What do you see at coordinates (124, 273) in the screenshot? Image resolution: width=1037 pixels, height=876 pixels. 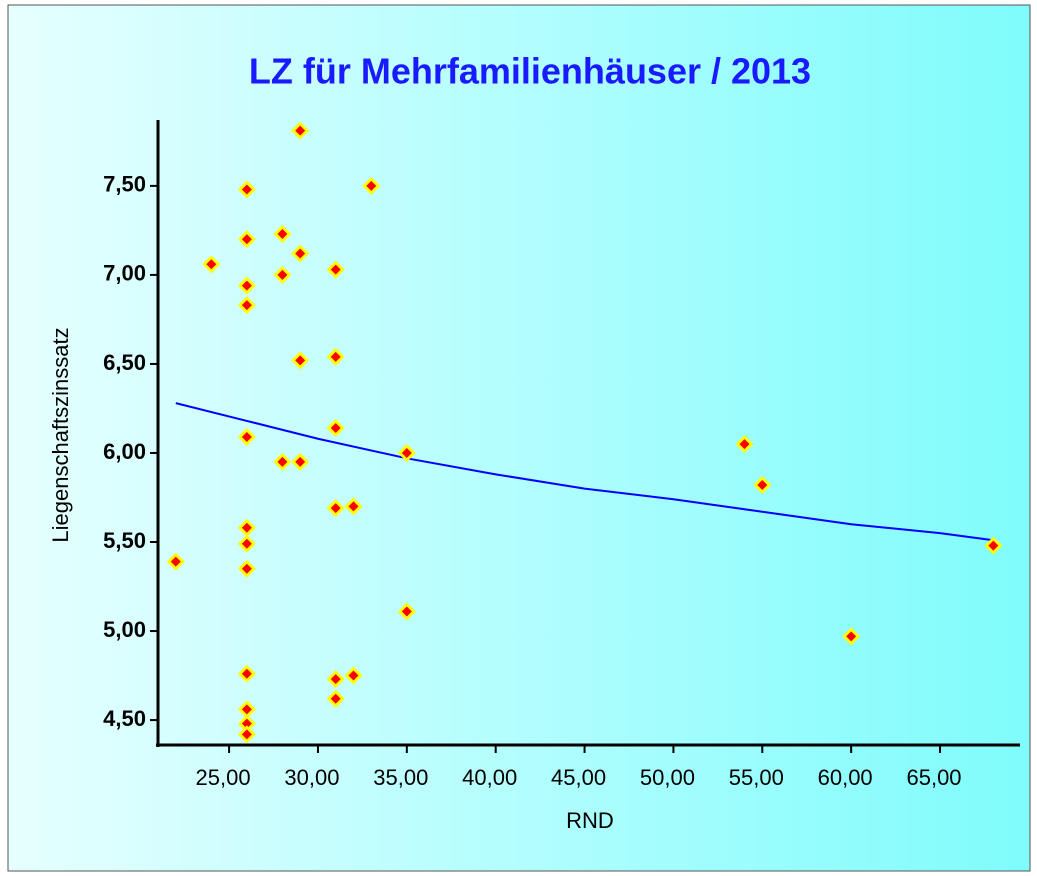 I see `y-tick-label: 7,00` at bounding box center [124, 273].